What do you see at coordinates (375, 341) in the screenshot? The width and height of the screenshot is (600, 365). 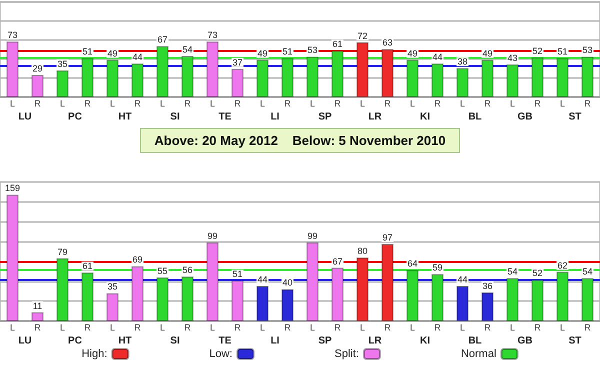 I see `text: LR` at bounding box center [375, 341].